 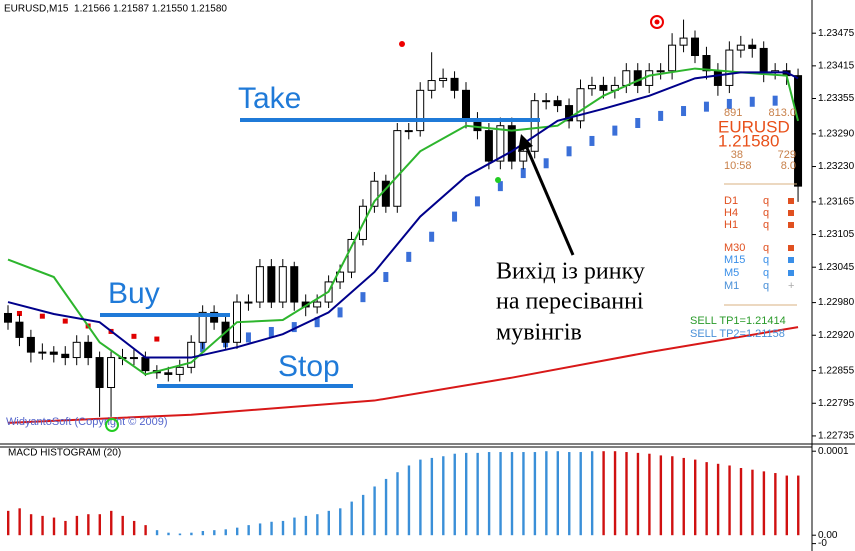 What do you see at coordinates (737, 155) in the screenshot?
I see `panel-value: 38` at bounding box center [737, 155].